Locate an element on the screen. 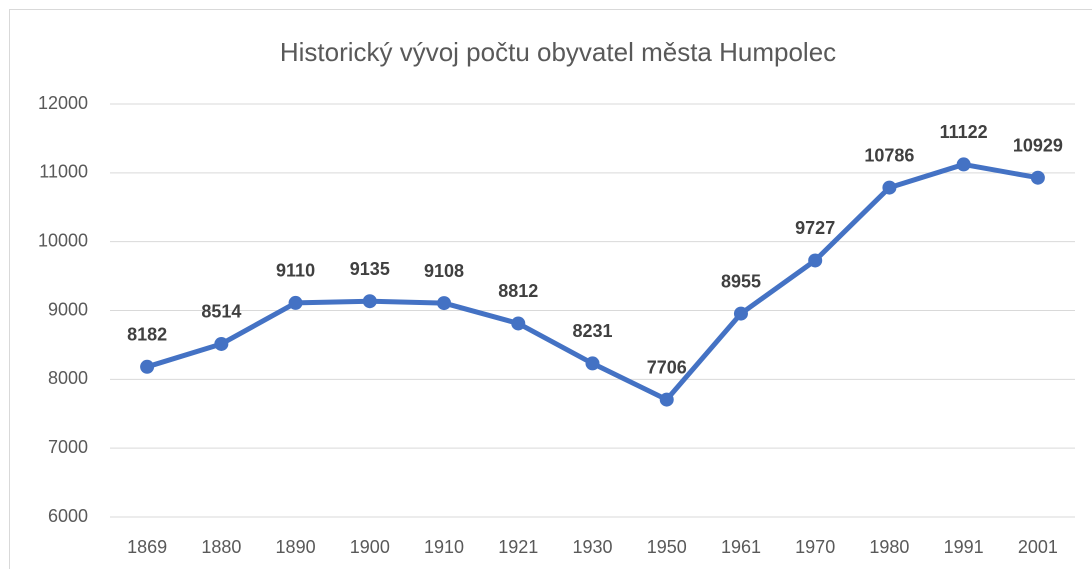 This screenshot has width=1092, height=569. x-tick-label: 1991 is located at coordinates (964, 547).